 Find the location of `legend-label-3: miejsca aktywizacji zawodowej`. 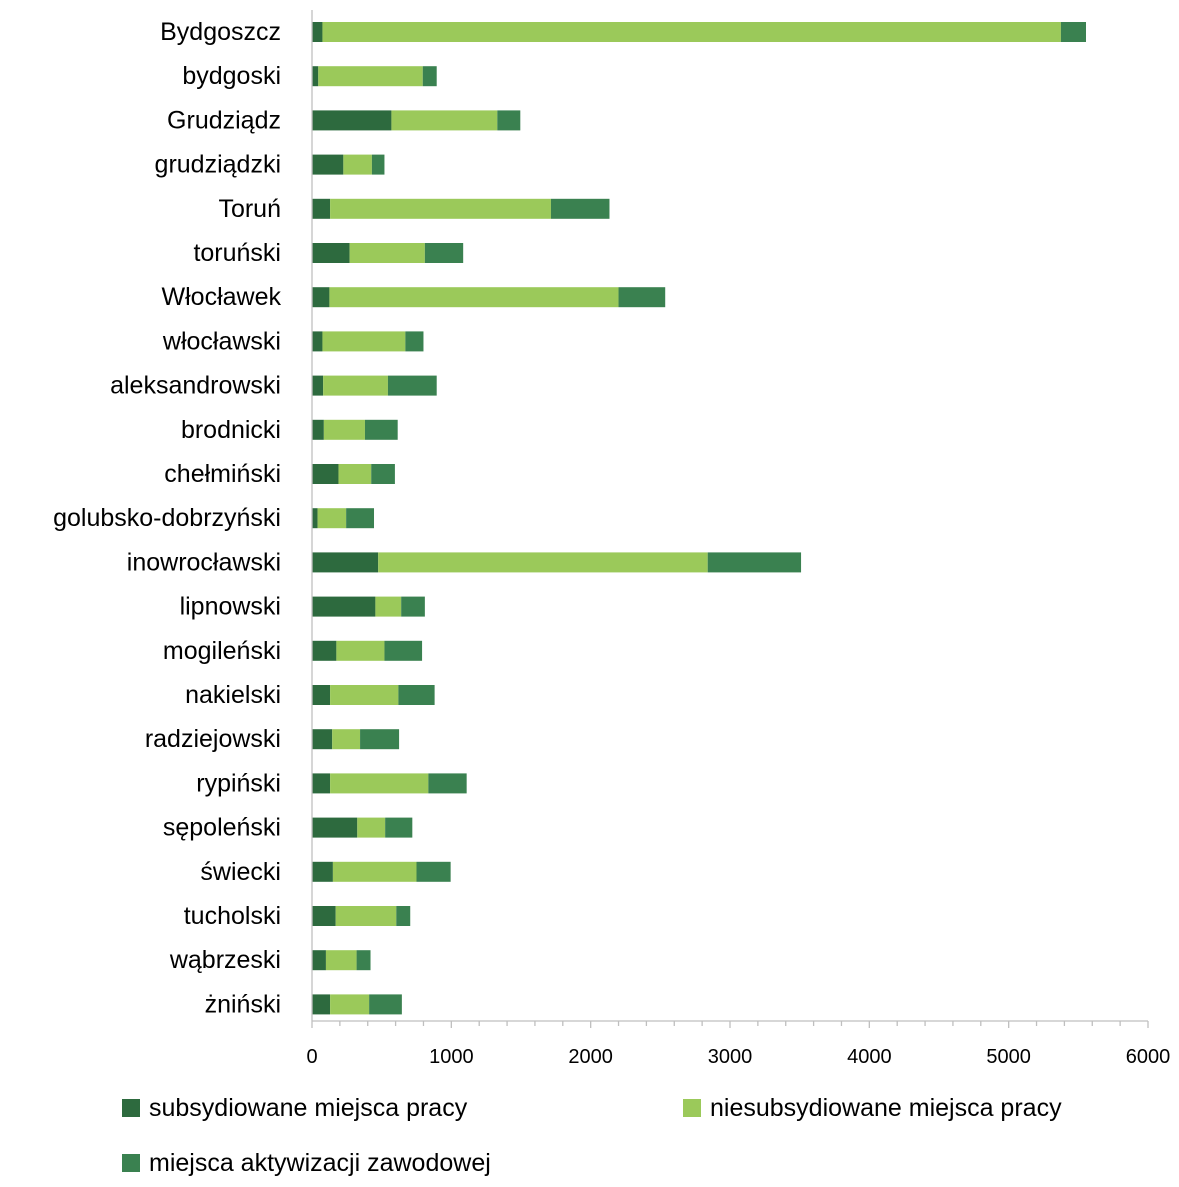

legend-label-3: miejsca aktywizacji zawodowej is located at coordinates (320, 1163).